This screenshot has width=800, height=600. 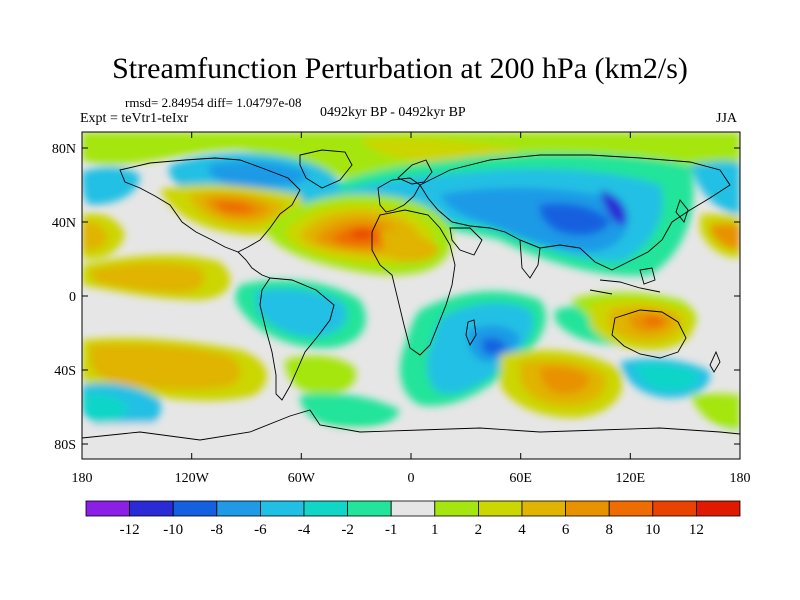 I want to click on lon-tick-label: 60W, so click(x=302, y=478).